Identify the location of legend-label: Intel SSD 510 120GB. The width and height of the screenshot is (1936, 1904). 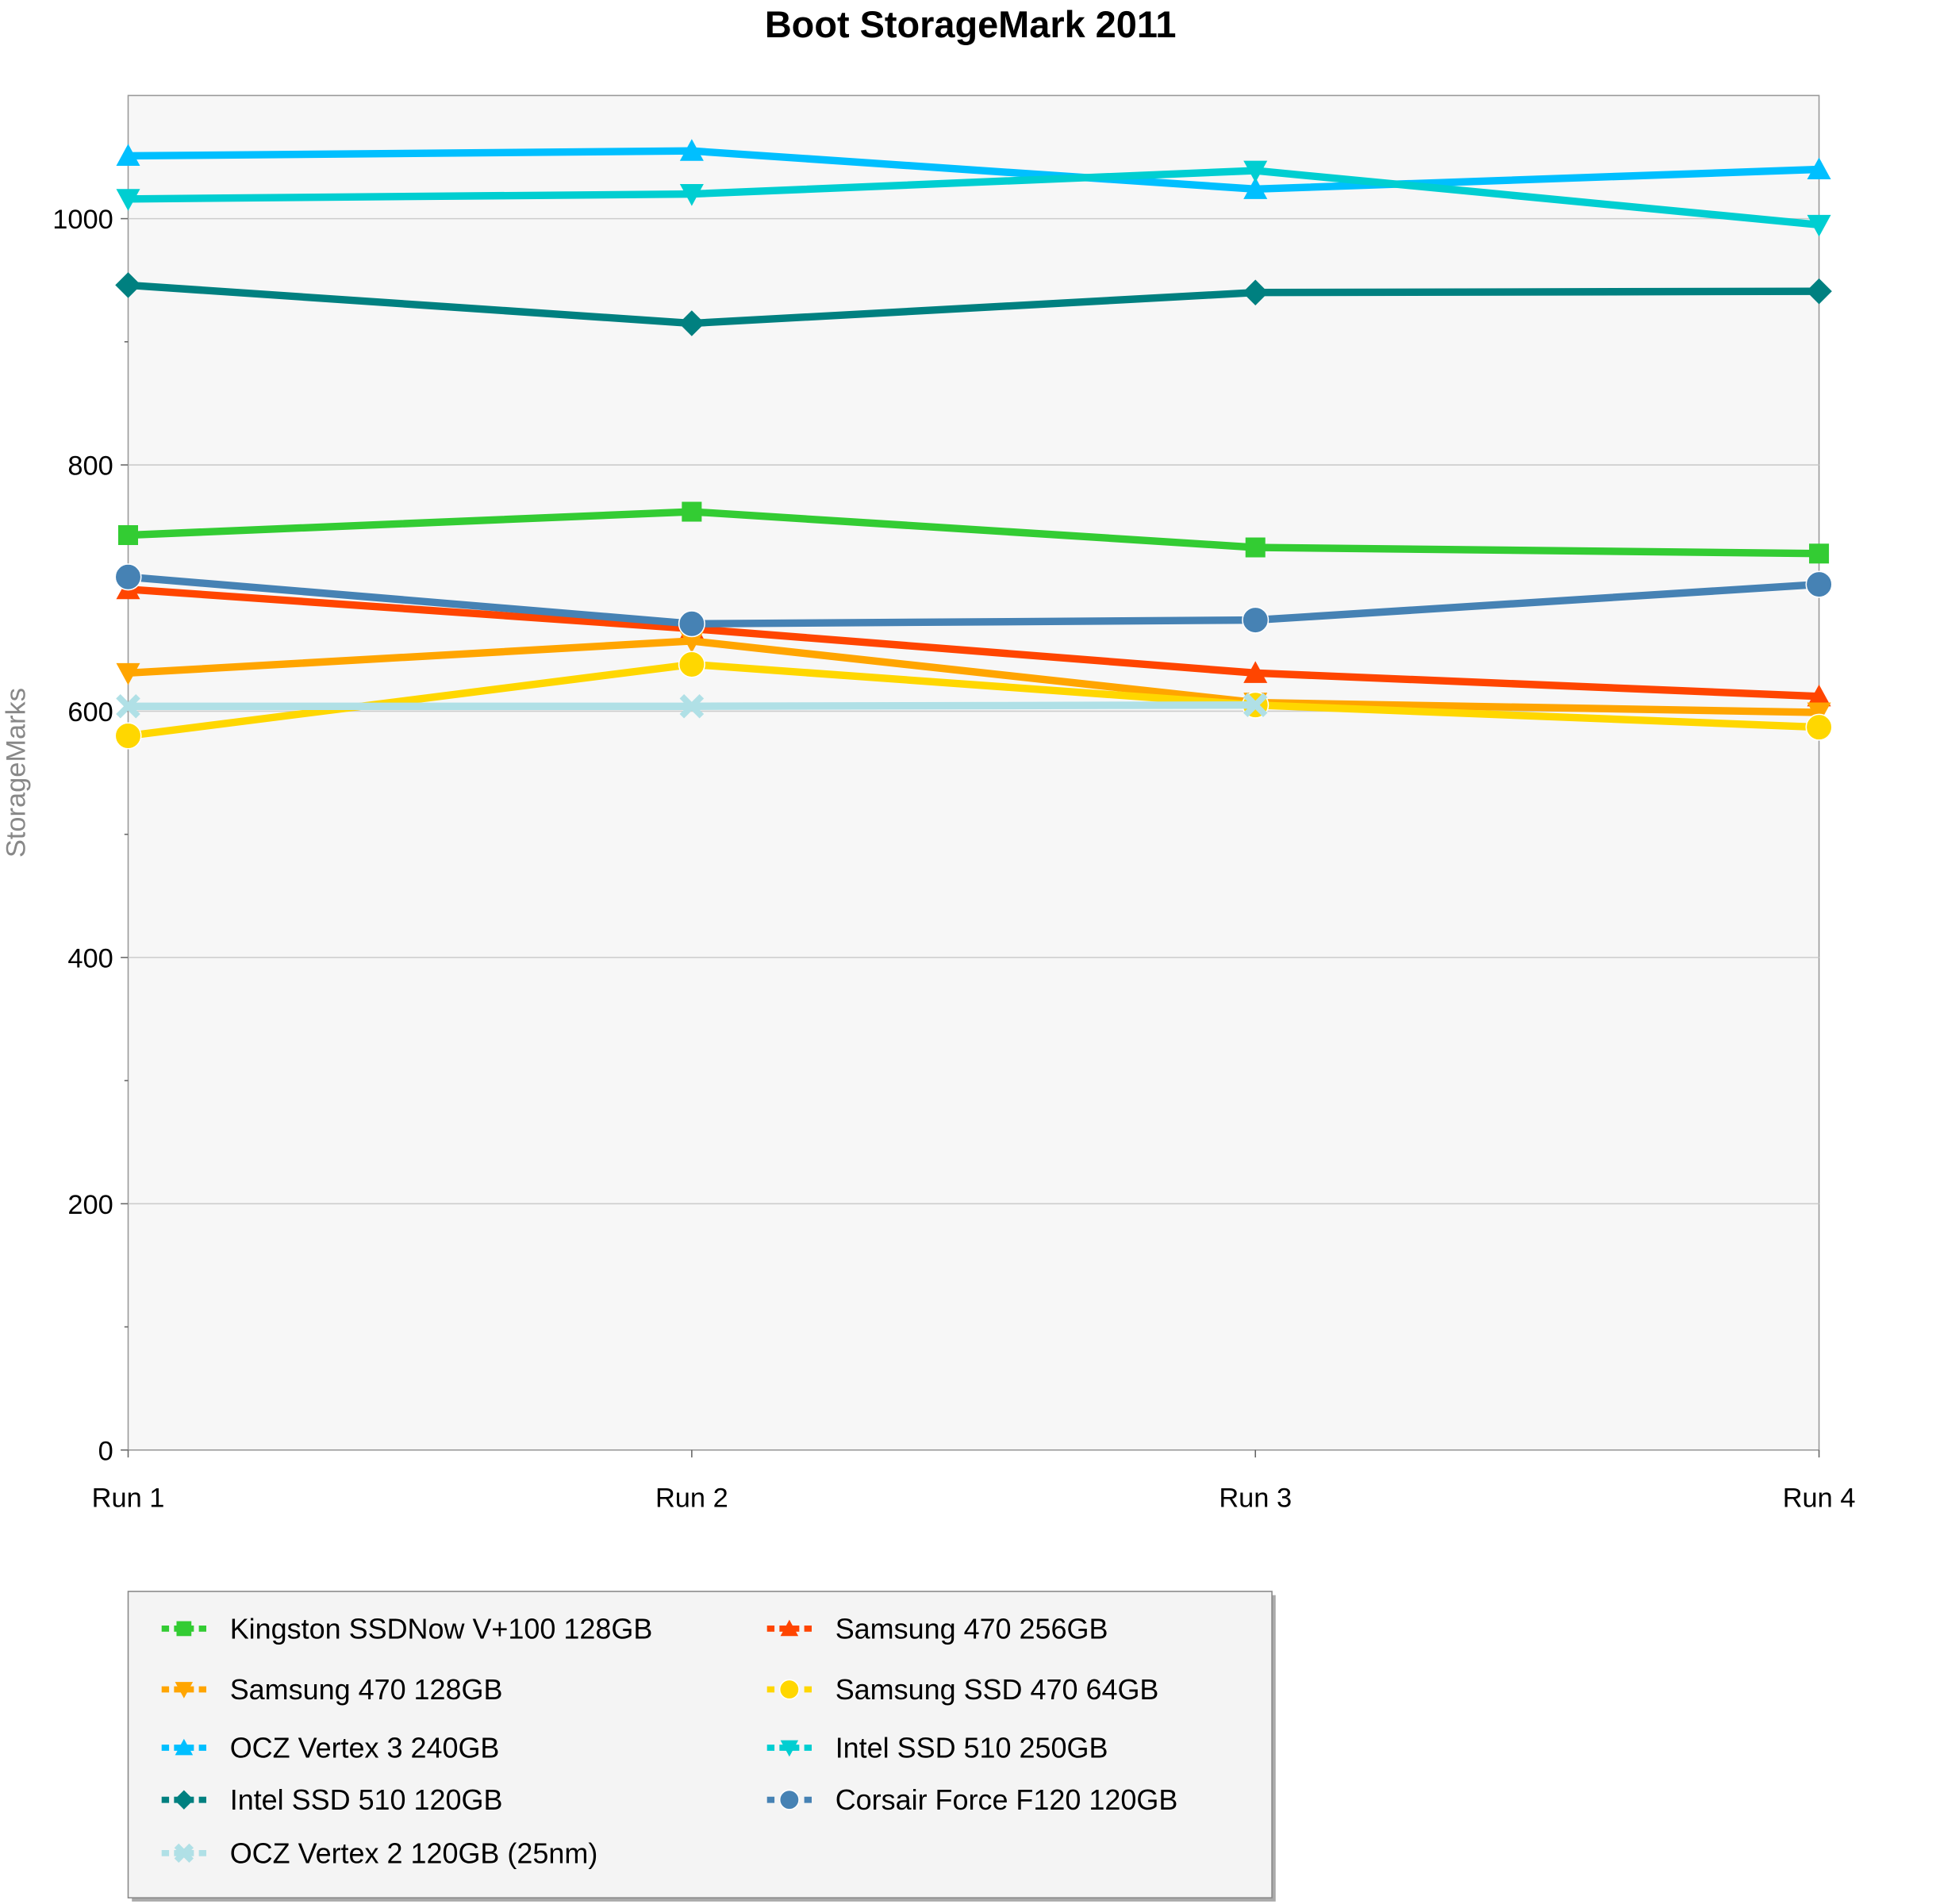
(366, 1799).